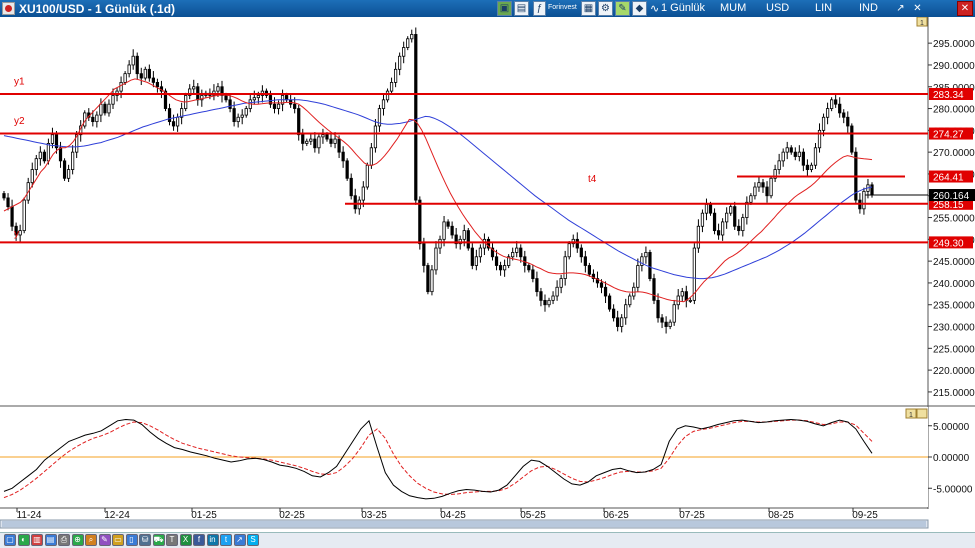 Image resolution: width=975 pixels, height=548 pixels. What do you see at coordinates (172, 540) in the screenshot?
I see `text-icon: T` at bounding box center [172, 540].